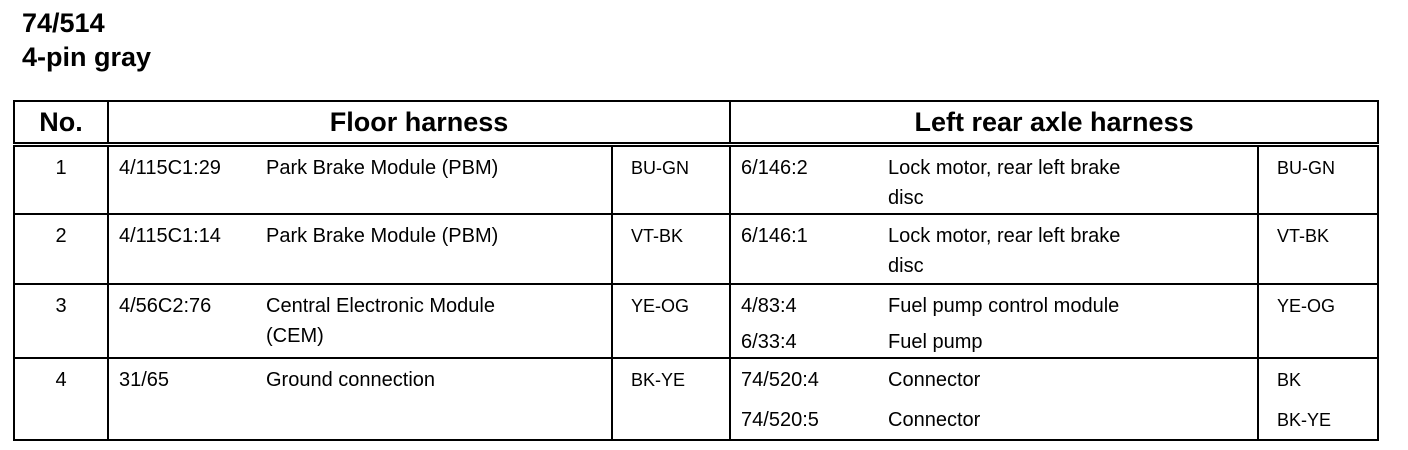  I want to click on rear-wire-color-text: BU-GN, so click(1306, 168).